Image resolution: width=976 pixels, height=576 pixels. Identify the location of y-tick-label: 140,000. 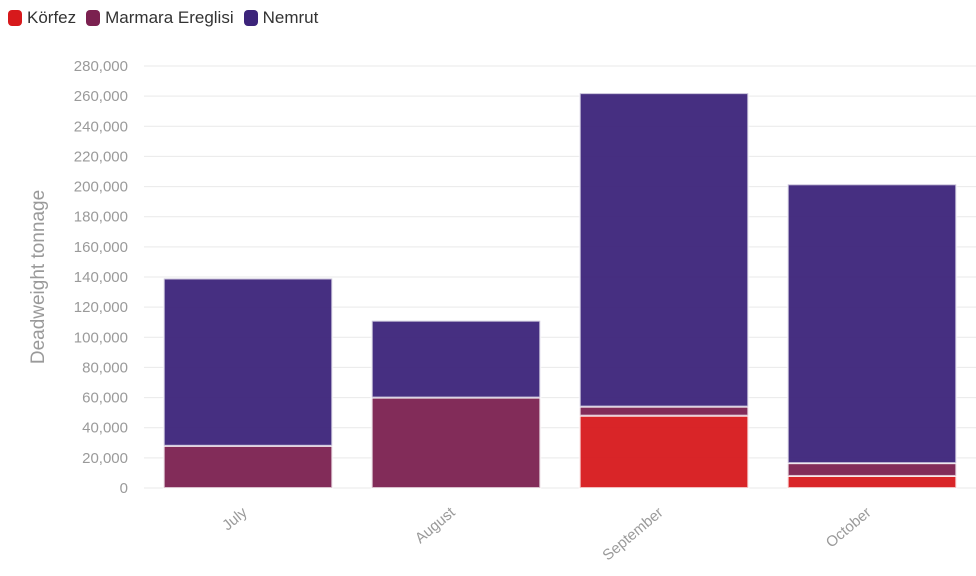
(101, 277).